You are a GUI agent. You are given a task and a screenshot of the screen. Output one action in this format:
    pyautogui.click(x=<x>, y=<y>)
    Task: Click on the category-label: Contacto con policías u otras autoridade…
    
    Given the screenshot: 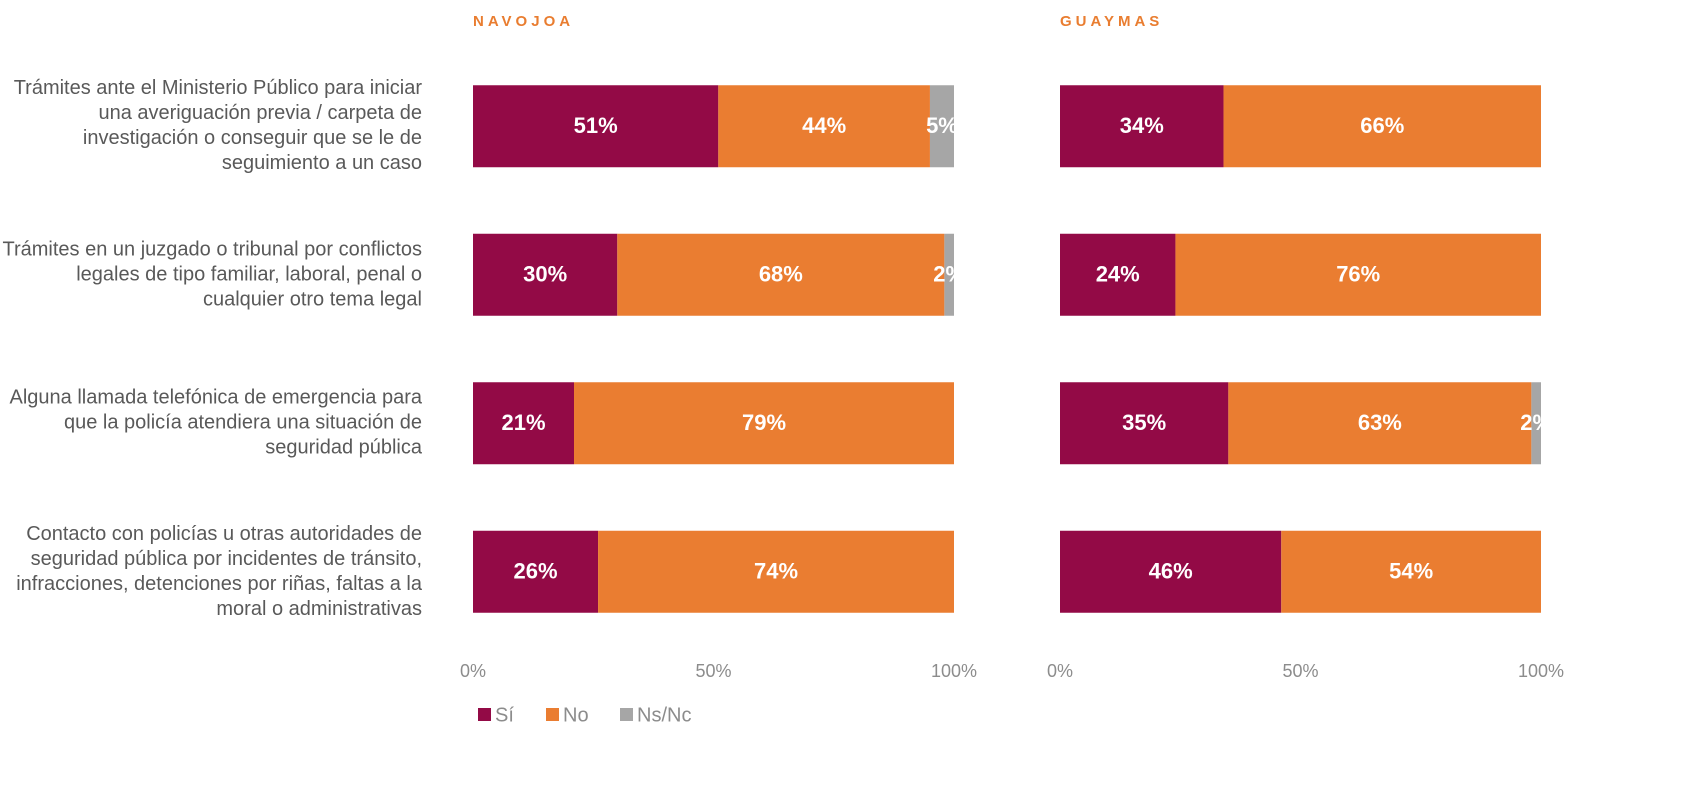 What is the action you would take?
    pyautogui.click(x=219, y=571)
    